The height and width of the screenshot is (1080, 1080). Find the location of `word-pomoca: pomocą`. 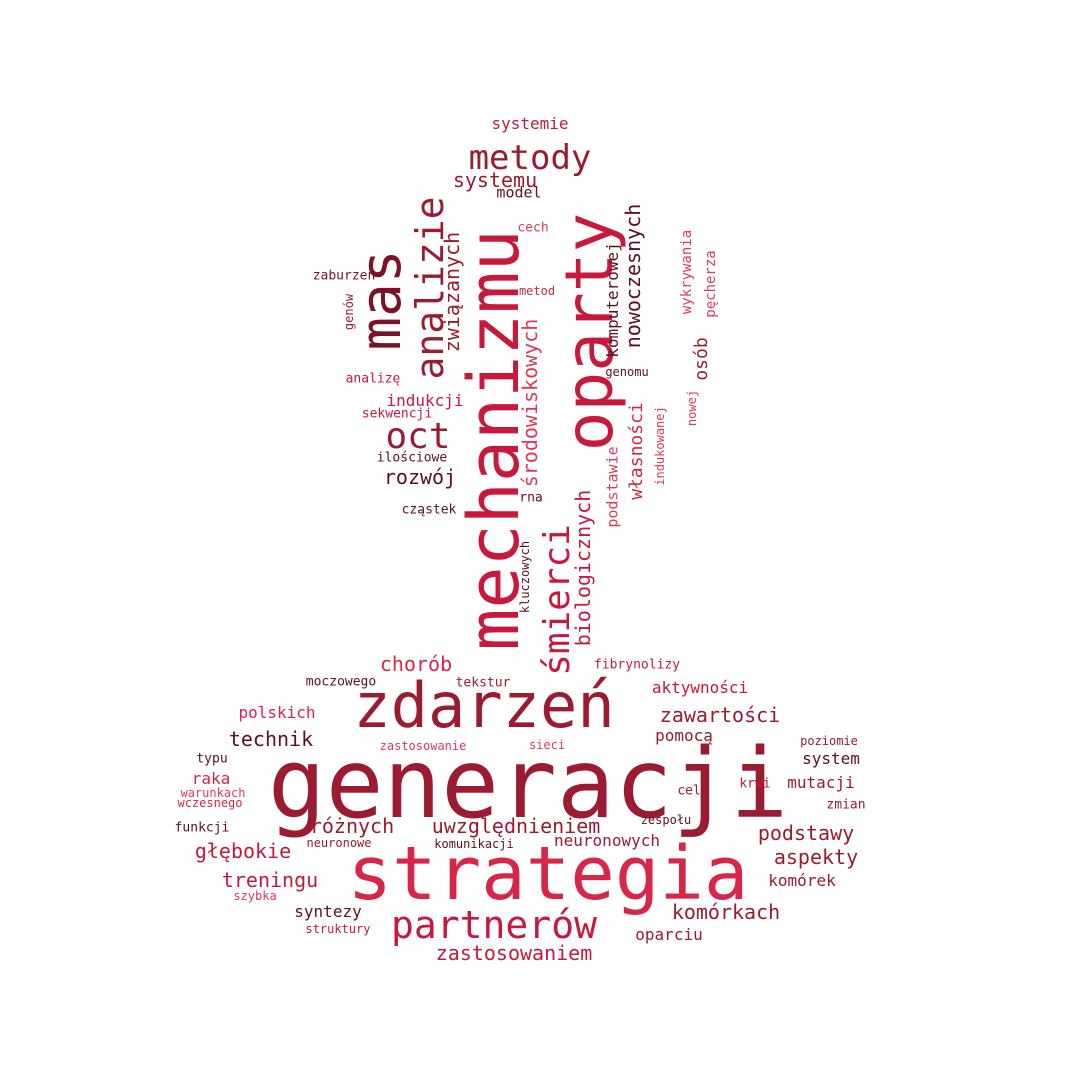

word-pomoca: pomocą is located at coordinates (684, 735).